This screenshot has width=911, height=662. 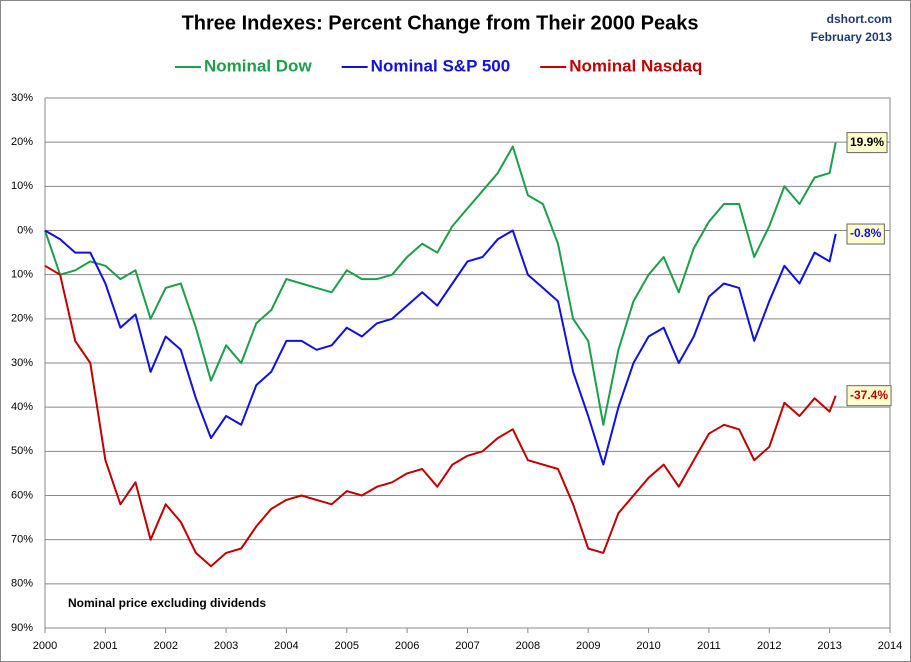 What do you see at coordinates (467, 646) in the screenshot?
I see `x-tick-label: 2007` at bounding box center [467, 646].